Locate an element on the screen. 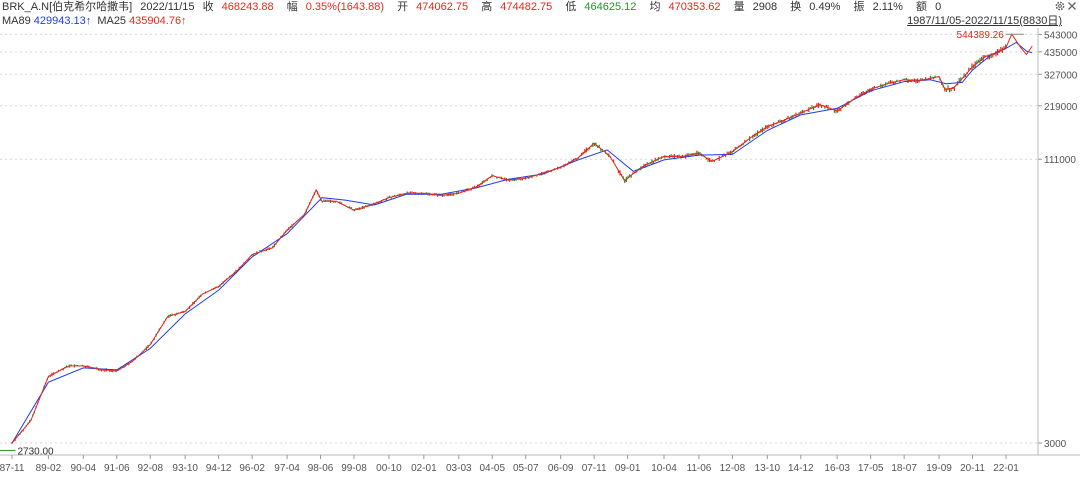 Image resolution: width=1080 pixels, height=478 pixels. ma25-value: 435904.76↑ is located at coordinates (158, 21).